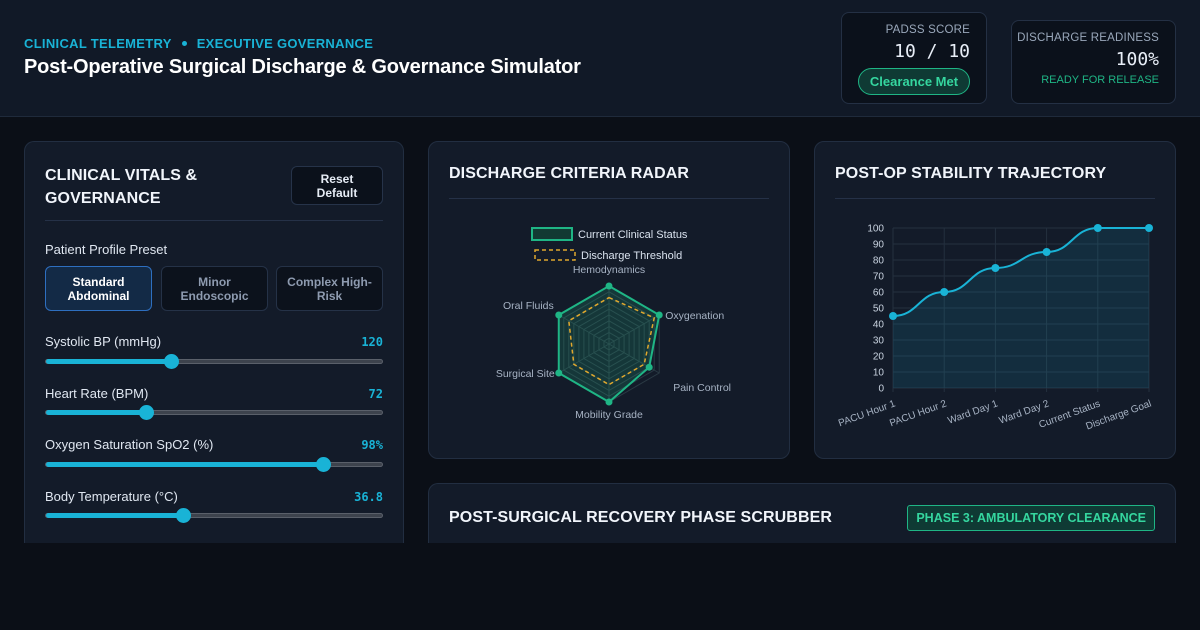 The width and height of the screenshot is (1200, 630). What do you see at coordinates (879, 293) in the screenshot?
I see `y-tick-label: 60` at bounding box center [879, 293].